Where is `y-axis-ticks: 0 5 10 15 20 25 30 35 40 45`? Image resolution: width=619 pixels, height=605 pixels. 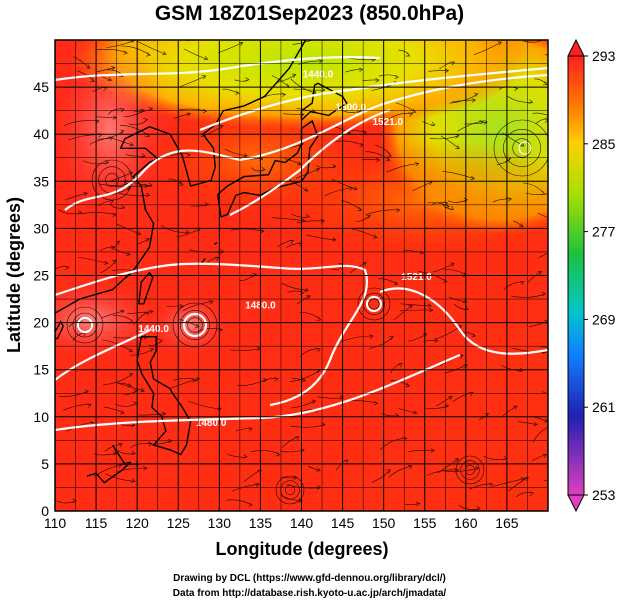 y-axis-ticks: 0 5 10 15 20 25 30 35 40 45 is located at coordinates (41, 299).